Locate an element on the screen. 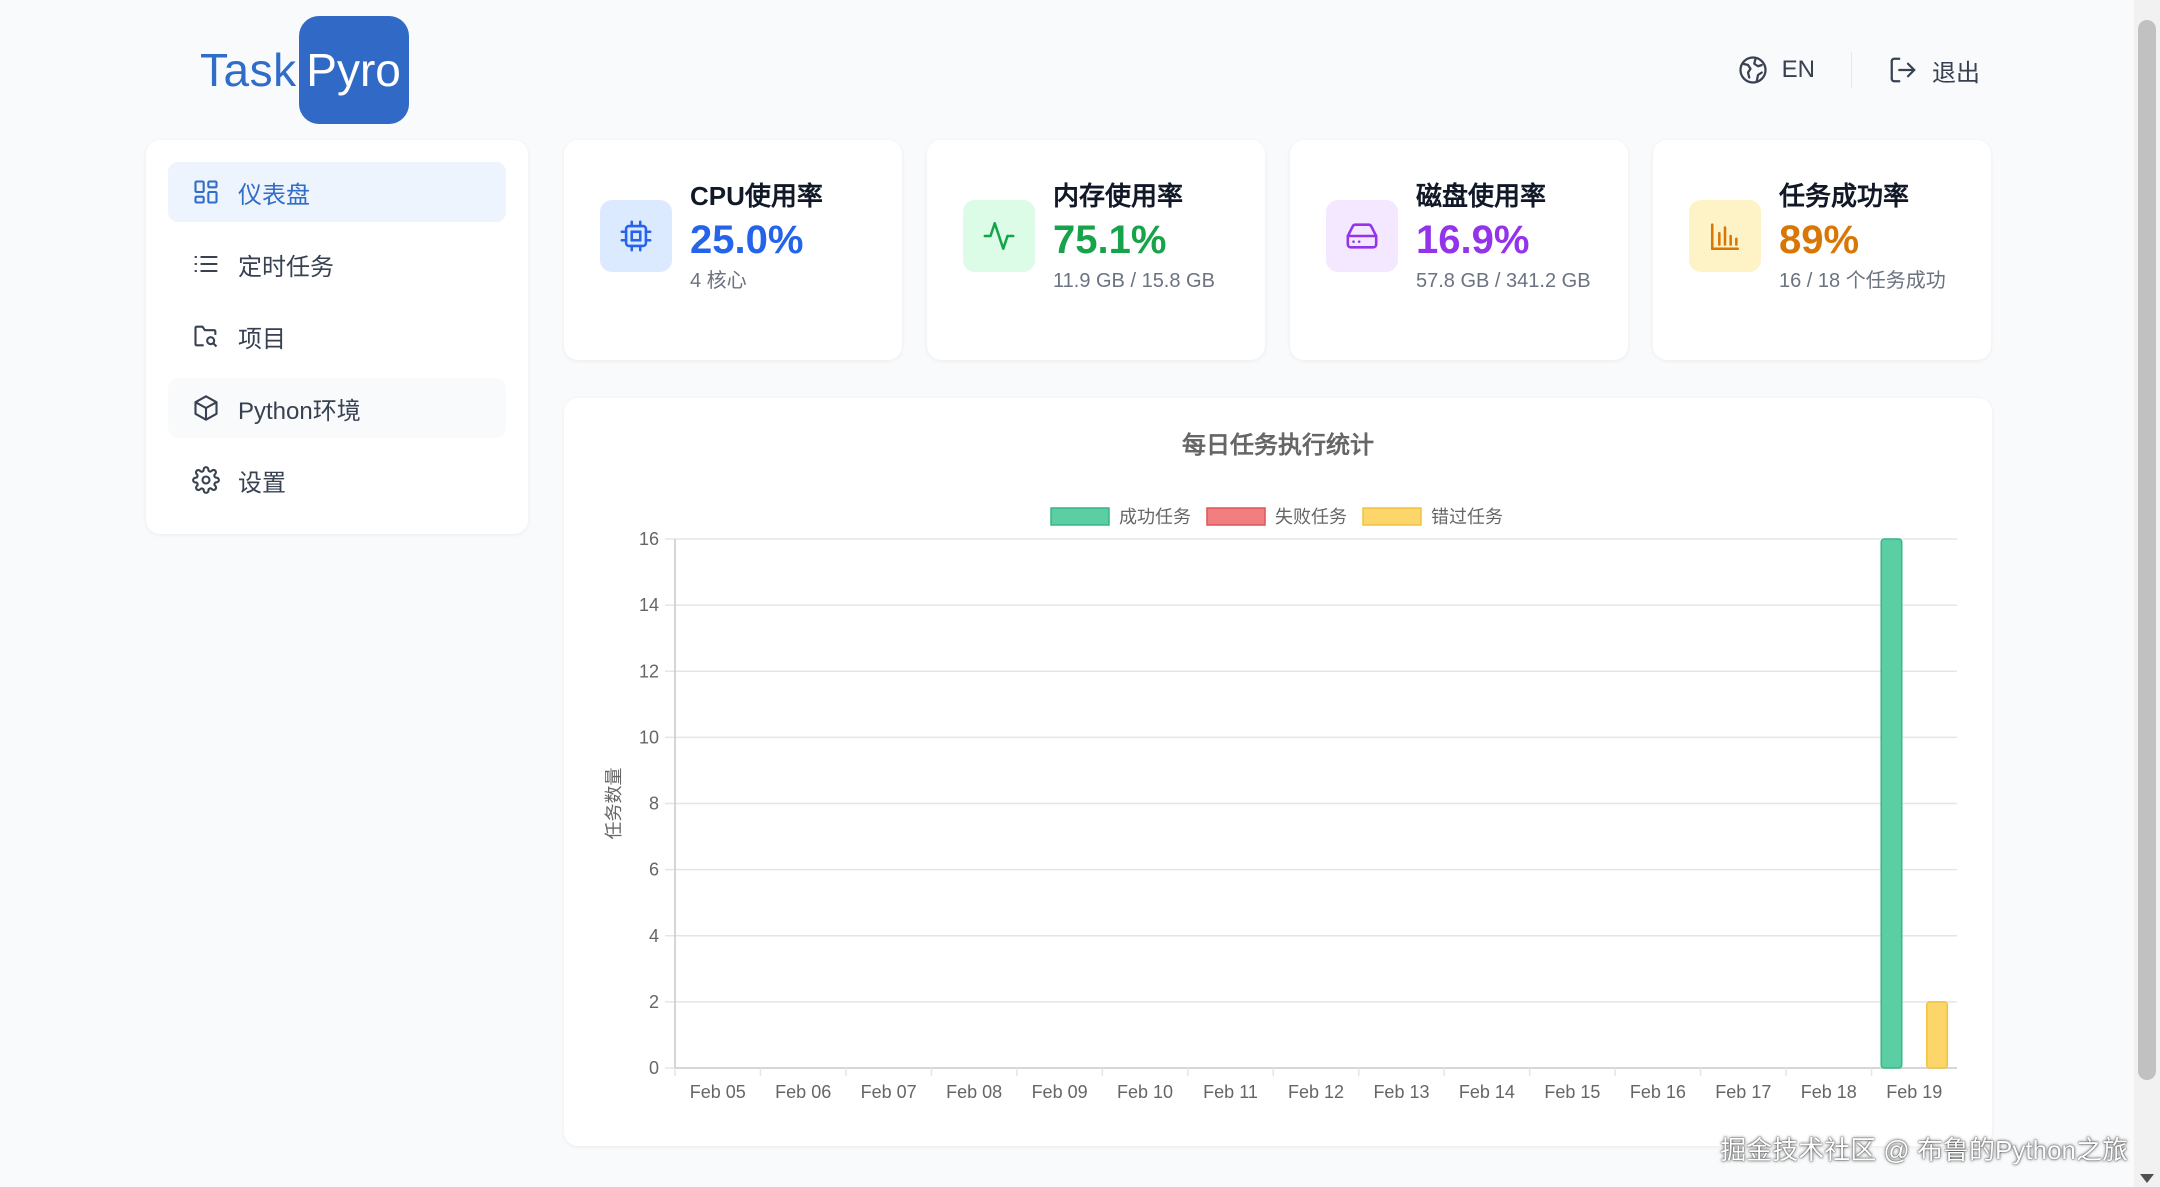 The image size is (2160, 1187). list-icon is located at coordinates (206, 264).